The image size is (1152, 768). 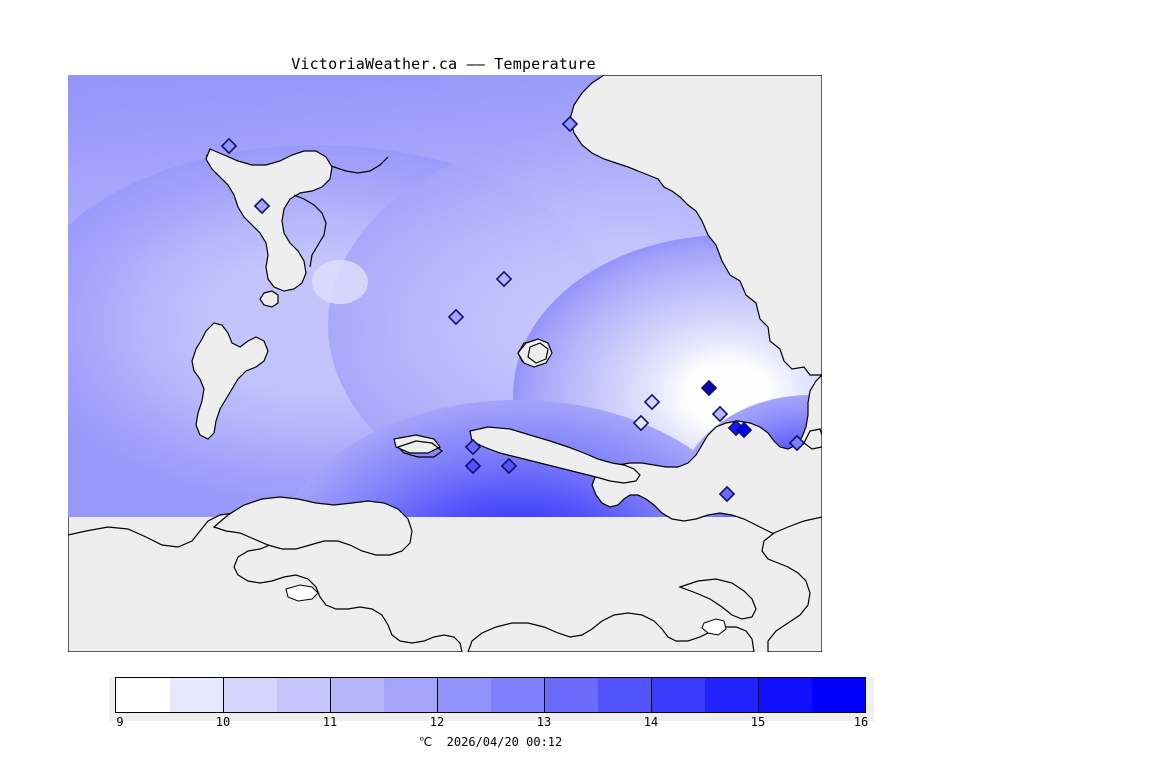 What do you see at coordinates (443, 64) in the screenshot?
I see `page-title: VictoriaWeather.ca —— Temperature` at bounding box center [443, 64].